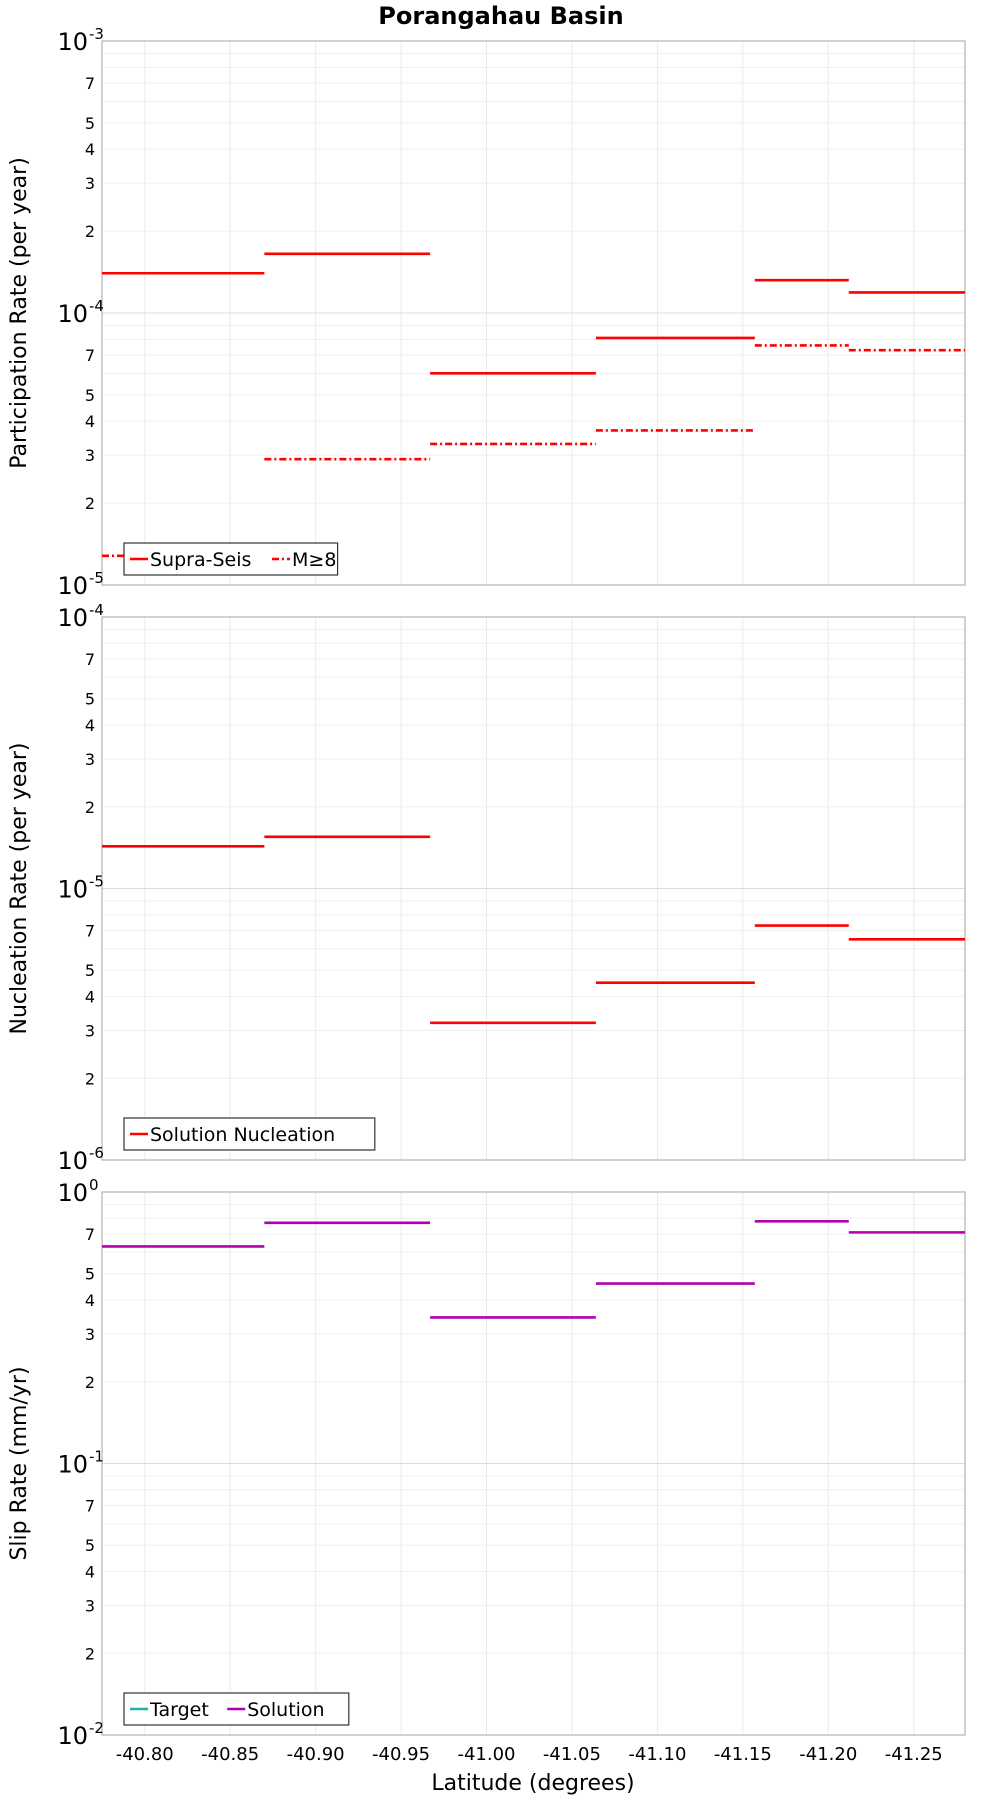 This screenshot has height=1804, width=1000. What do you see at coordinates (500, 16) in the screenshot?
I see `chart-title: Porangahau Basin` at bounding box center [500, 16].